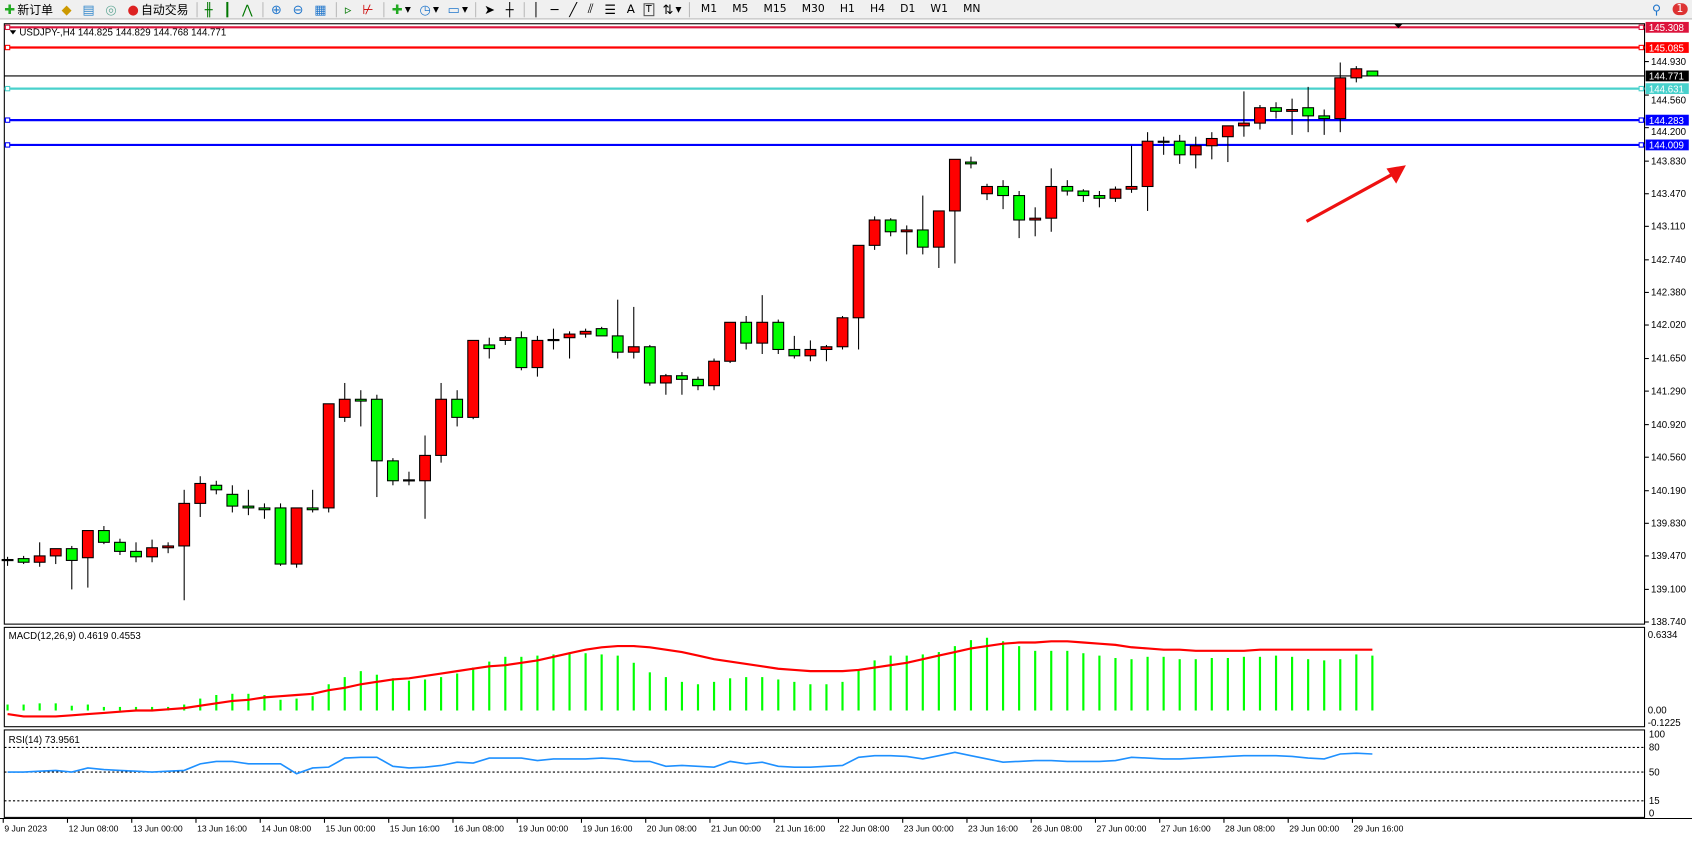 The width and height of the screenshot is (1692, 842). Describe the element at coordinates (537, 9) in the screenshot. I see `vertical-line-button: │` at that location.